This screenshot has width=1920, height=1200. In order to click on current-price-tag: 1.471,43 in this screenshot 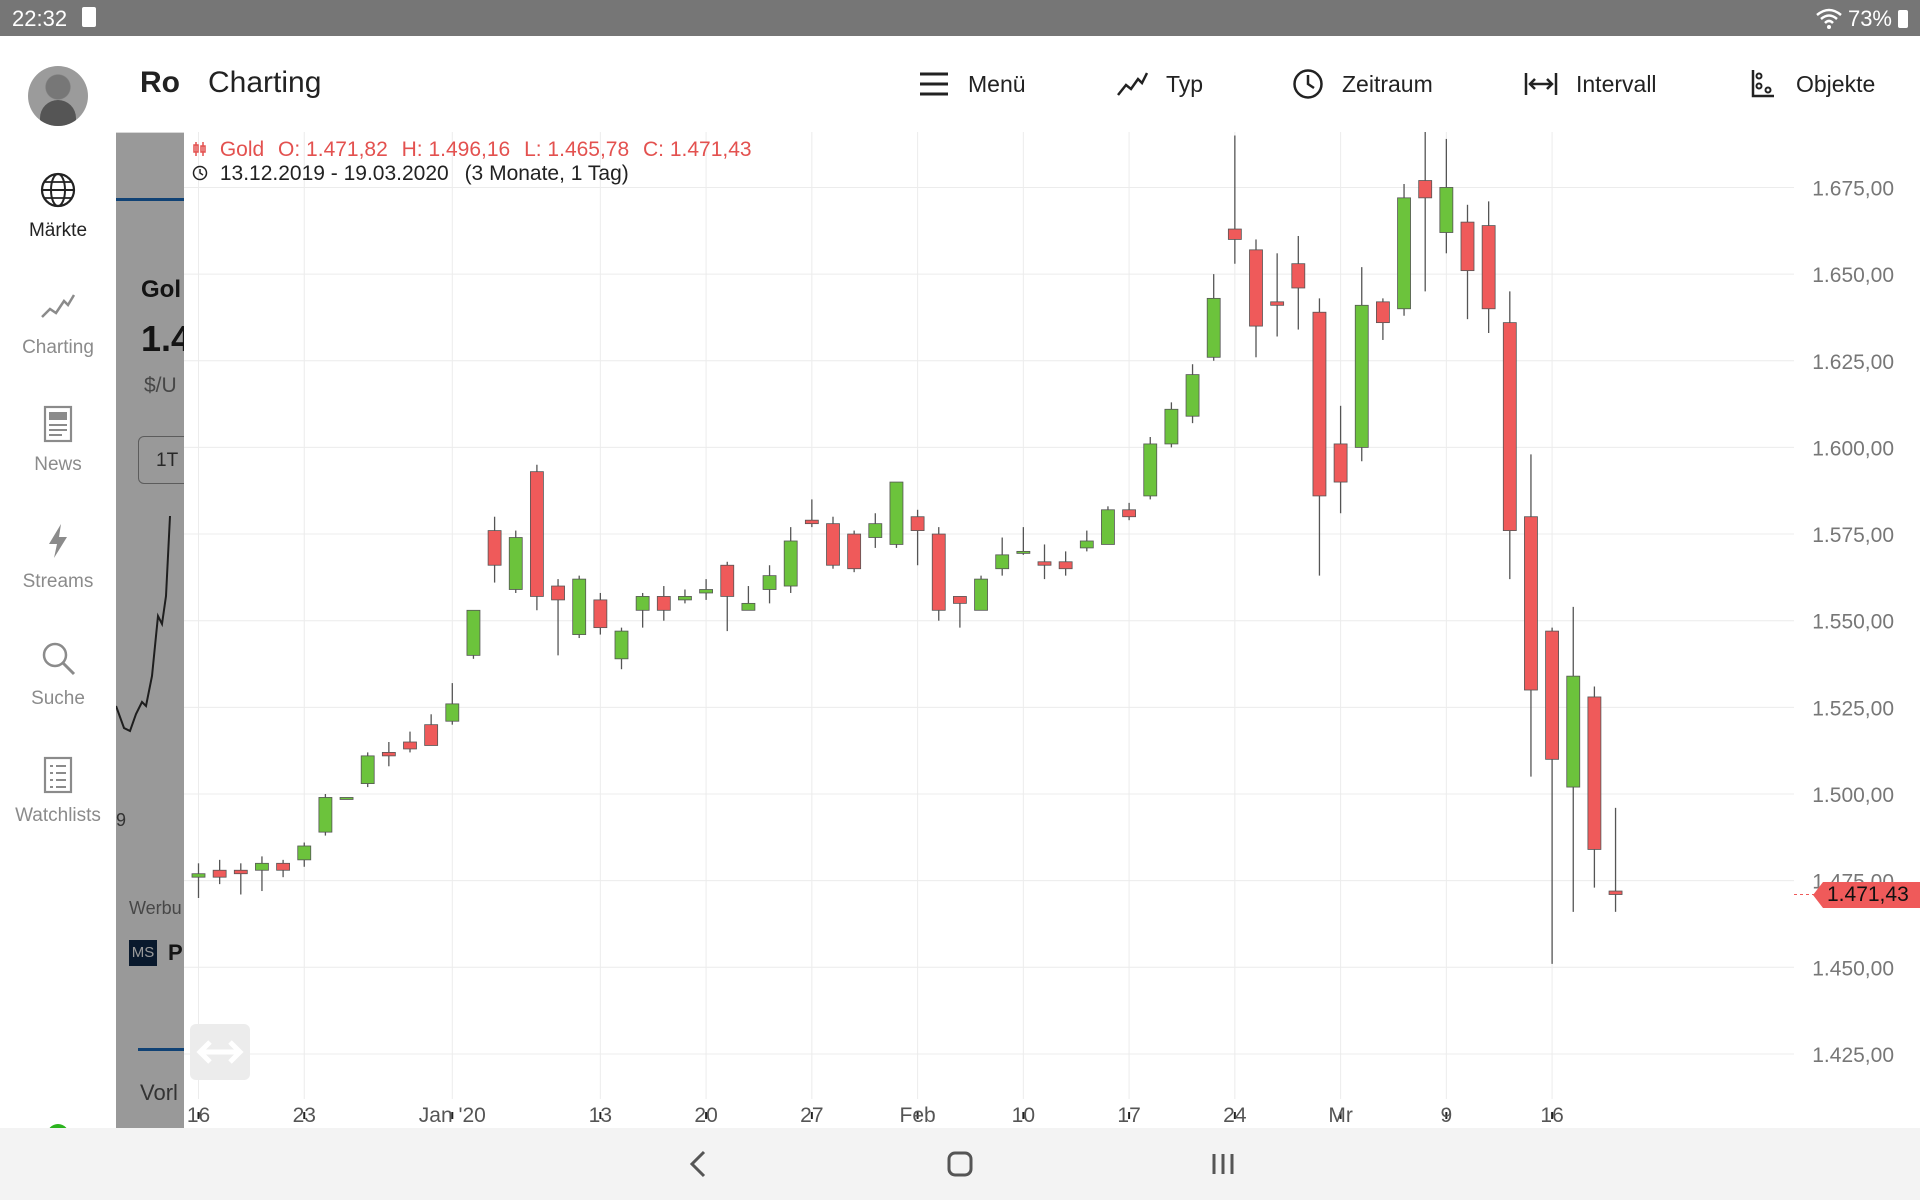, I will do `click(1866, 895)`.